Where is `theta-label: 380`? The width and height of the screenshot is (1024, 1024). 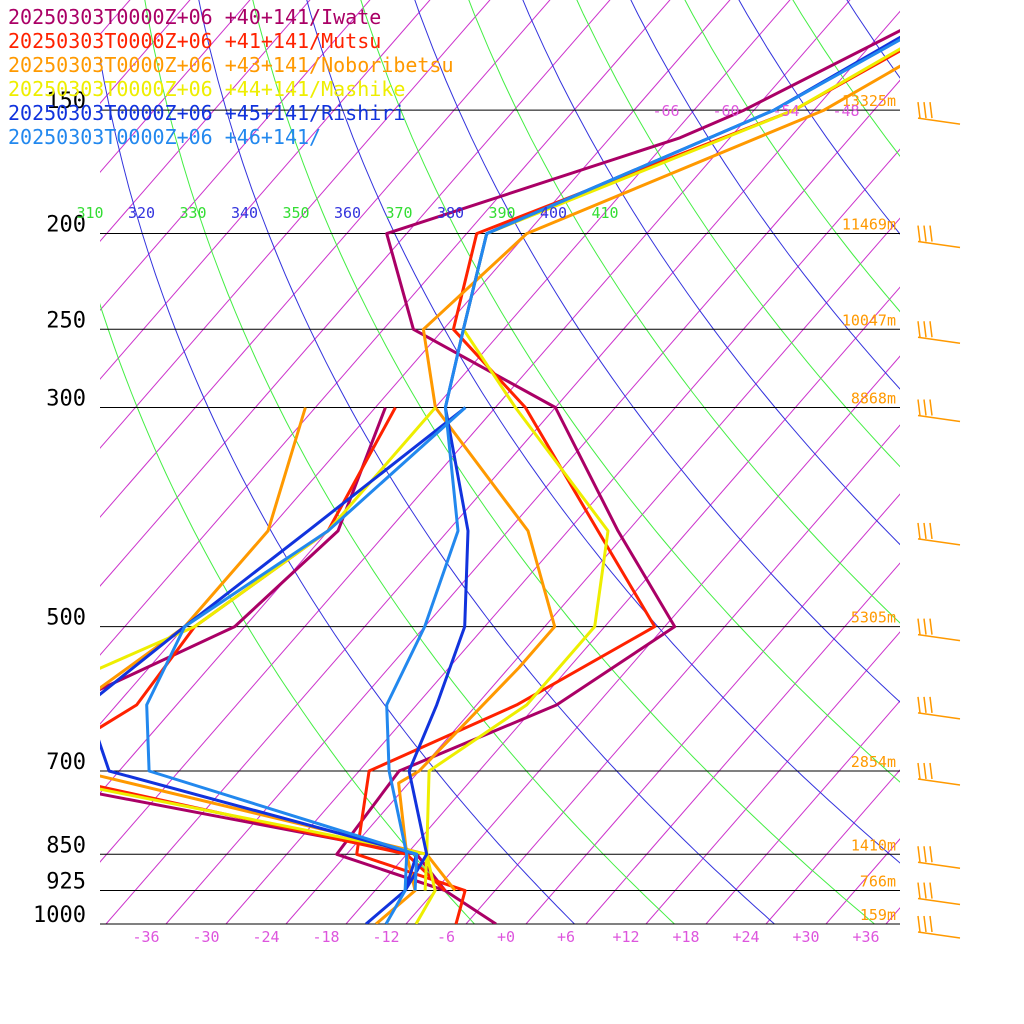
theta-label: 380 is located at coordinates (450, 213).